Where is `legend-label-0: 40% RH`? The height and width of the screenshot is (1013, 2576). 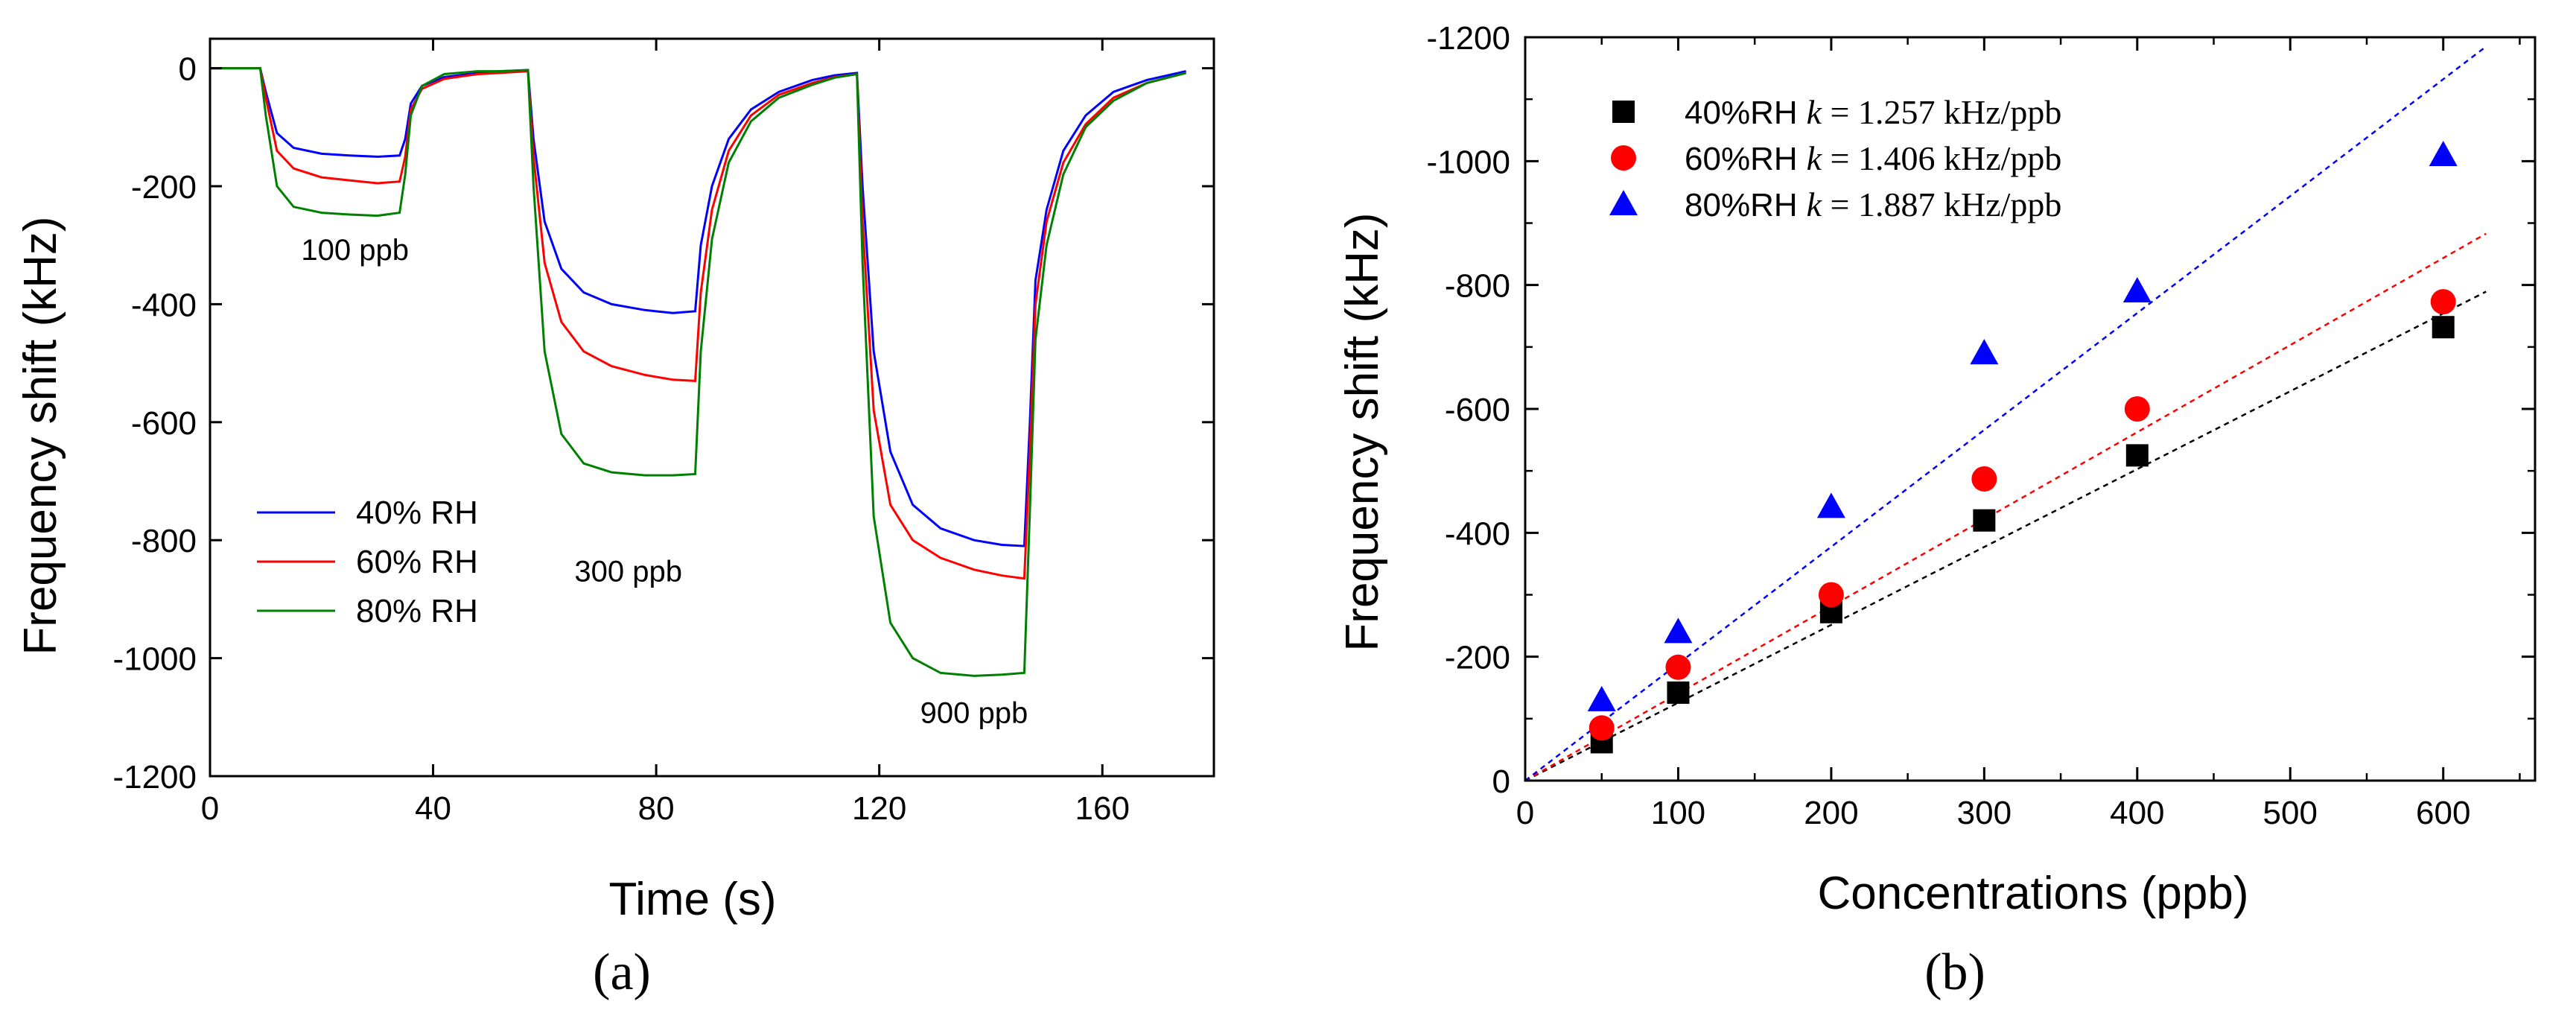
legend-label-0: 40% RH is located at coordinates (417, 513).